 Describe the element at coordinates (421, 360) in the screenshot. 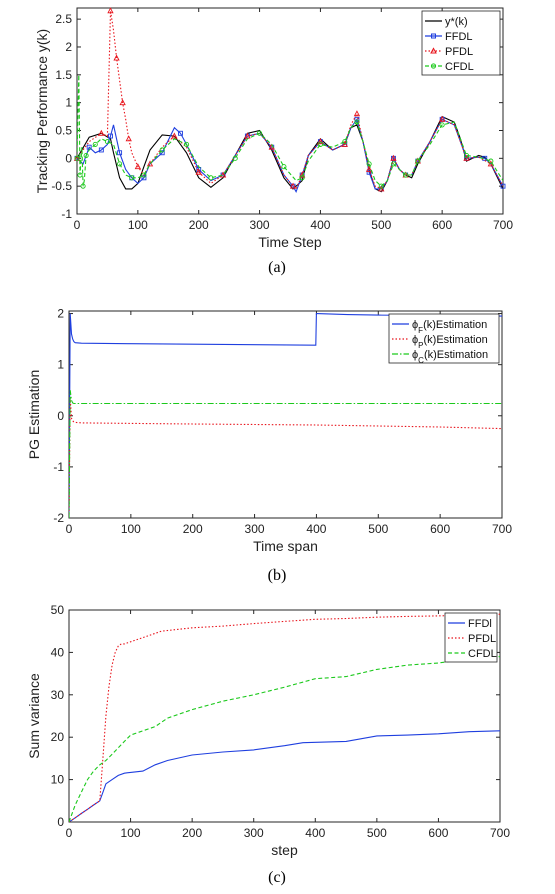

I see `legend-label-sub: C` at that location.